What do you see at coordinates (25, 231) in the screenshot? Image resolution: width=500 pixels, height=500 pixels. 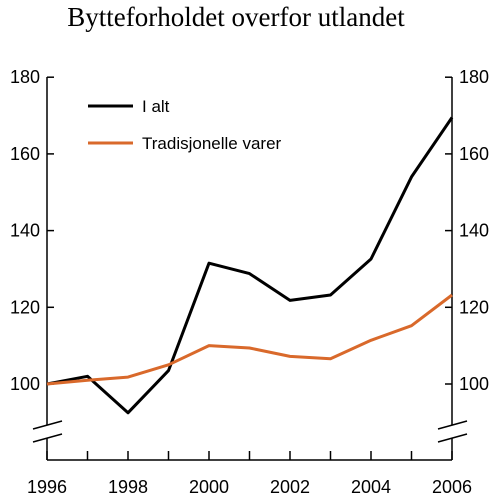 I see `y-tick-label-left-140: 140` at bounding box center [25, 231].